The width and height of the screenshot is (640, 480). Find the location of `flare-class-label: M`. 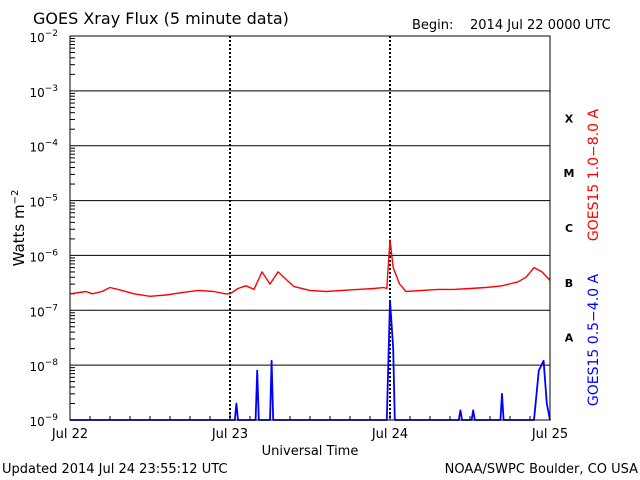

flare-class-label: M is located at coordinates (569, 173).